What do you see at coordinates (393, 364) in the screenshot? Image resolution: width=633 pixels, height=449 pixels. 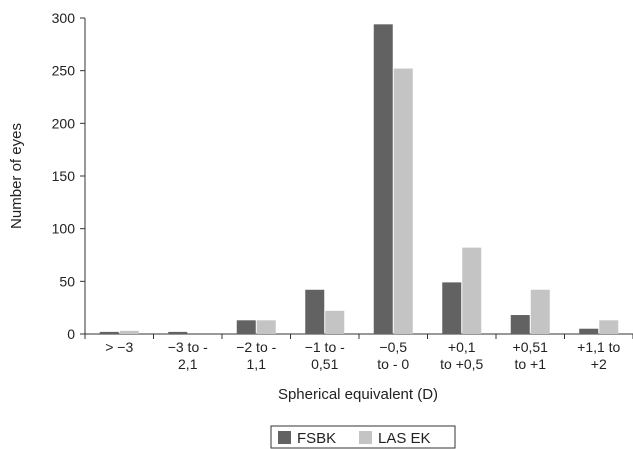 I see `x-tick-label: to - 0` at bounding box center [393, 364].